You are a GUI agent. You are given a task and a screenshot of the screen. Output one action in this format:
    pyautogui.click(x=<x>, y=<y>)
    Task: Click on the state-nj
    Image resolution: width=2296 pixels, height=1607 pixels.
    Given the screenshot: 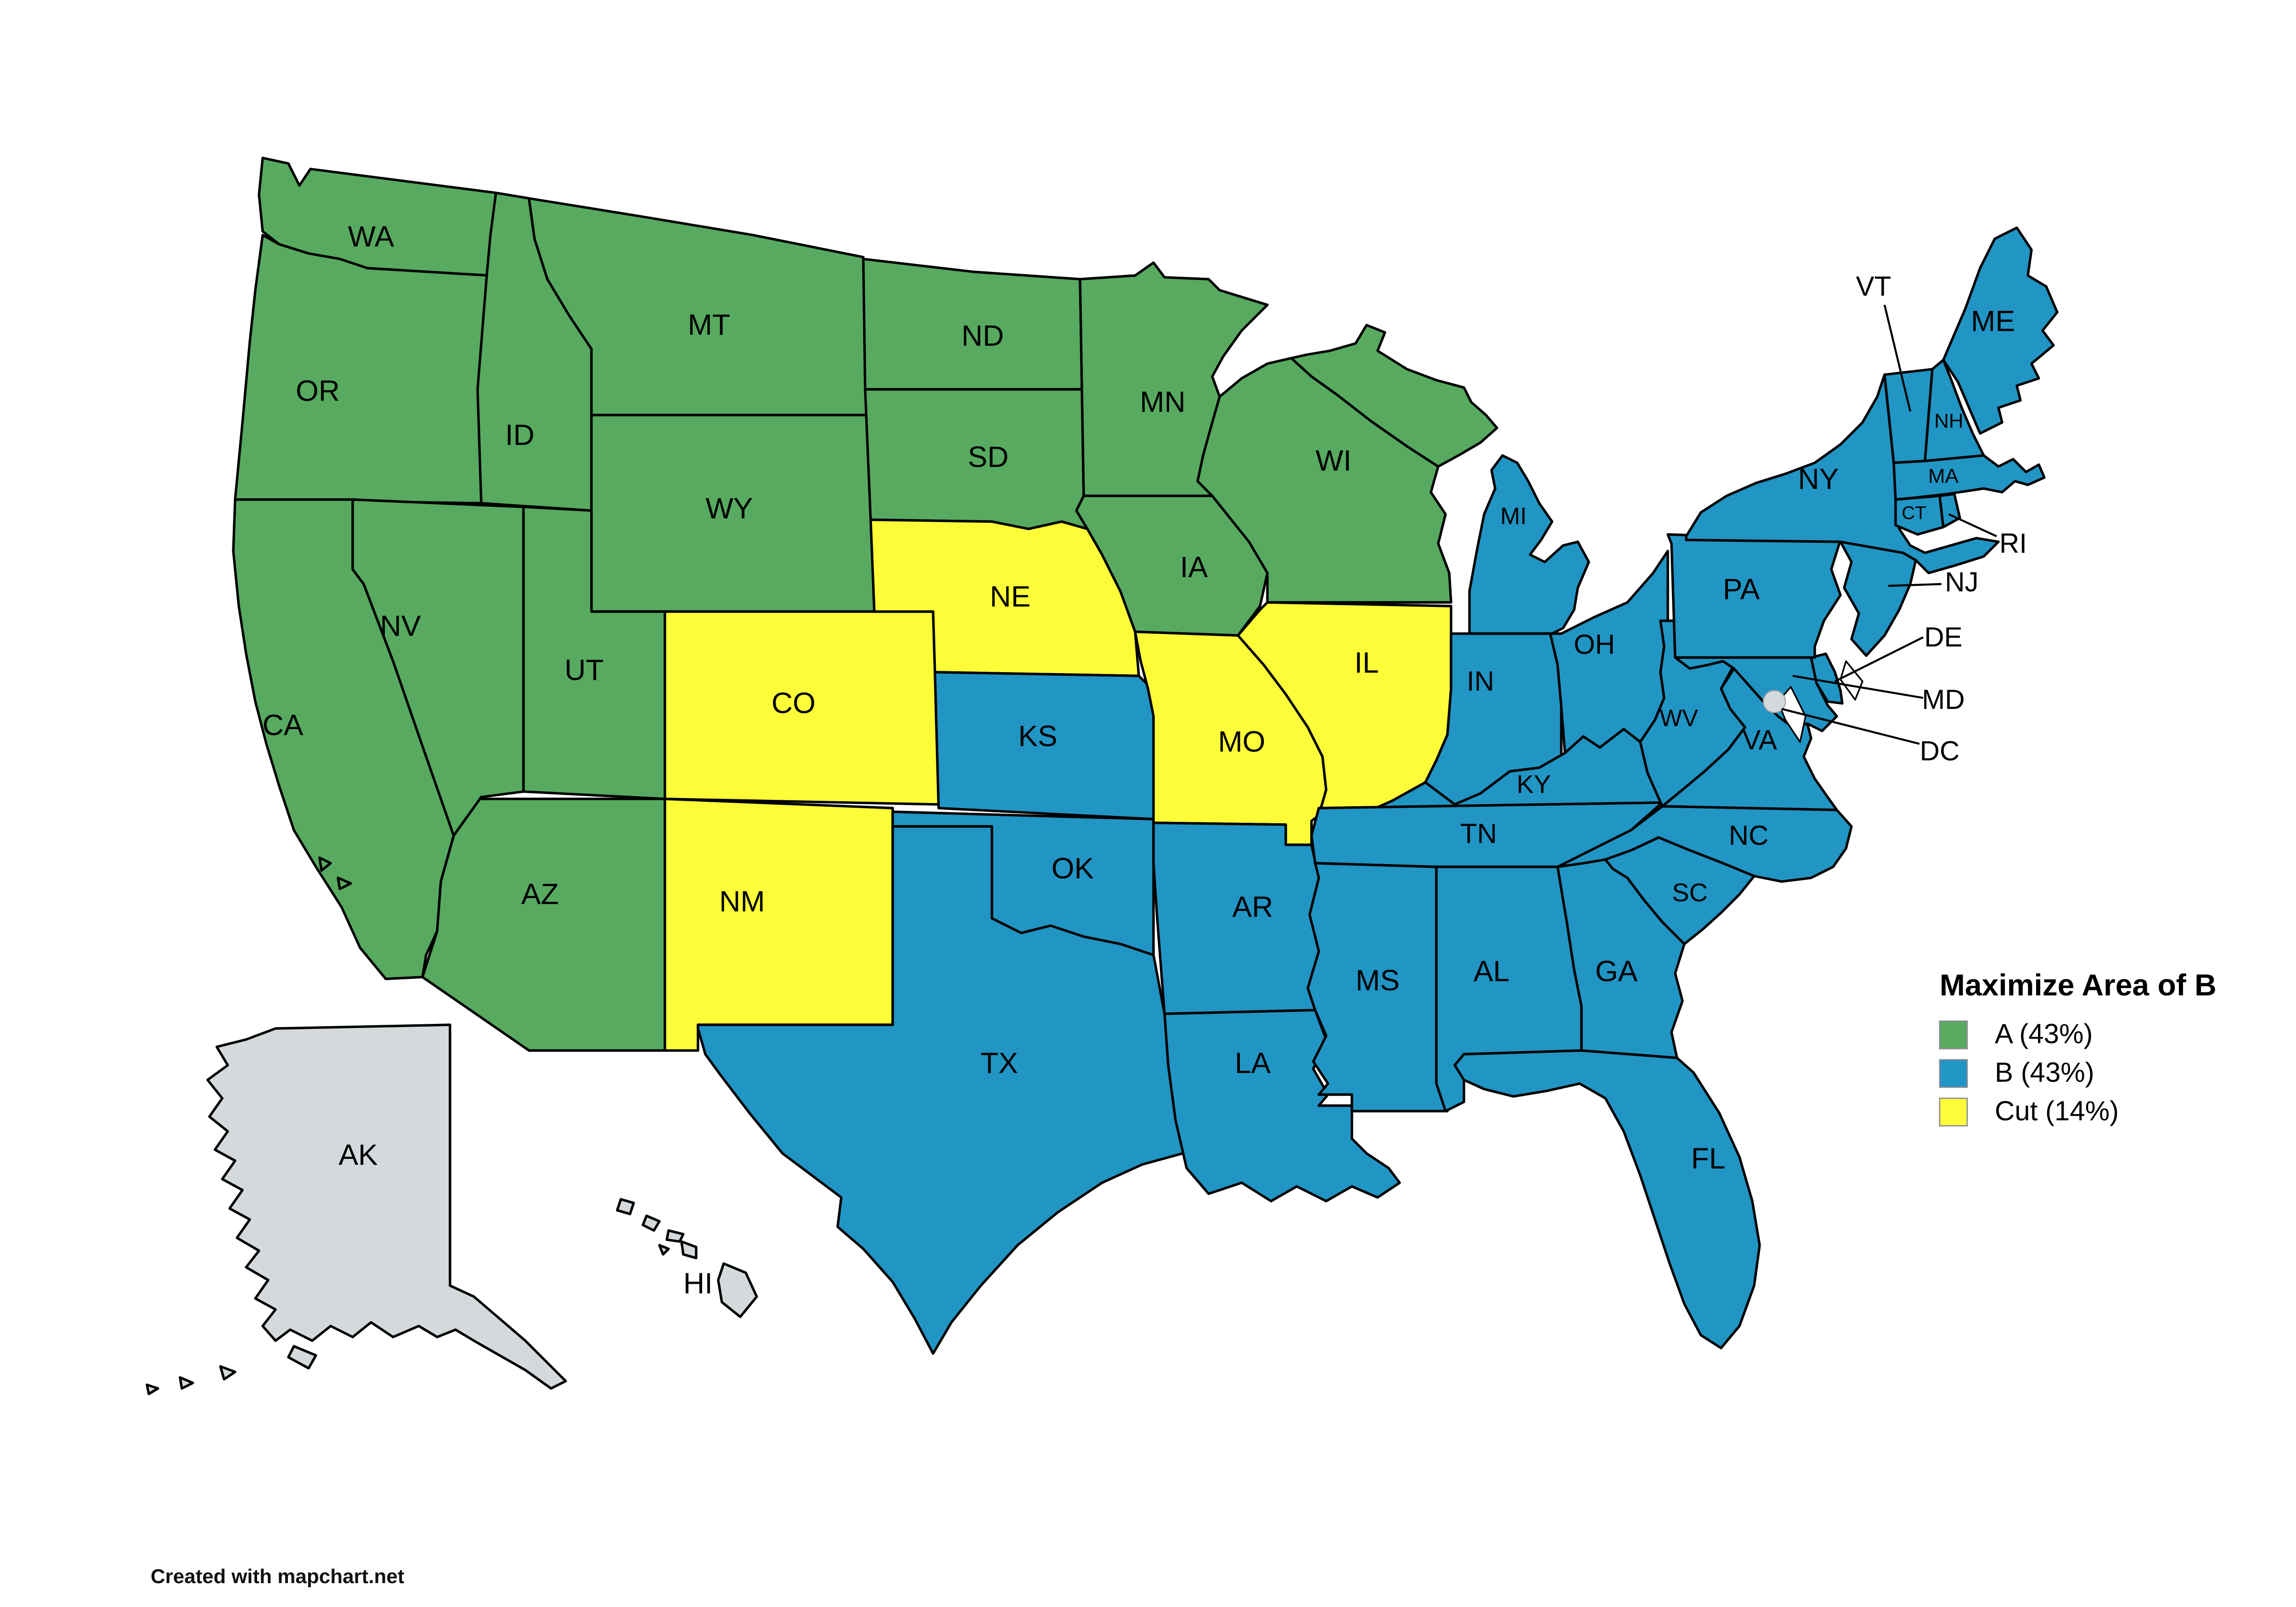 What is the action you would take?
    pyautogui.click(x=1878, y=598)
    